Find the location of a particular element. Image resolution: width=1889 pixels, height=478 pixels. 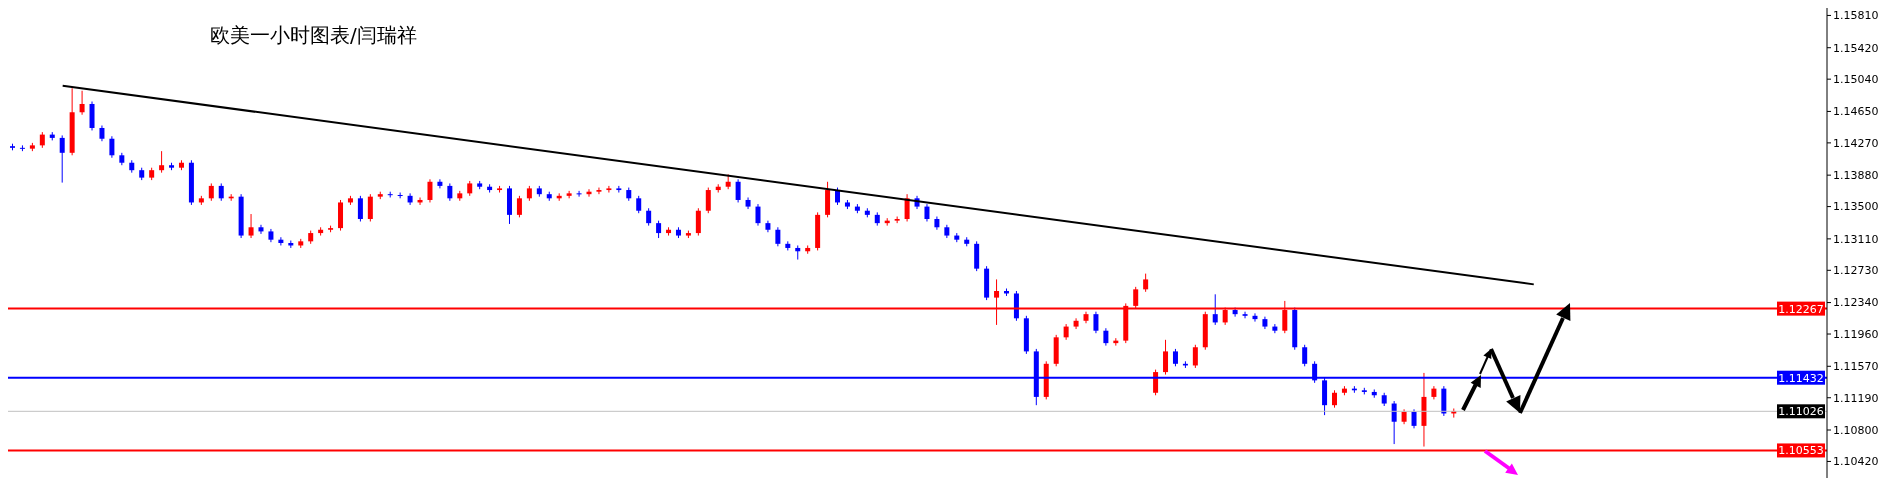

y-tick-label: 1.10800 is located at coordinates (1856, 430).